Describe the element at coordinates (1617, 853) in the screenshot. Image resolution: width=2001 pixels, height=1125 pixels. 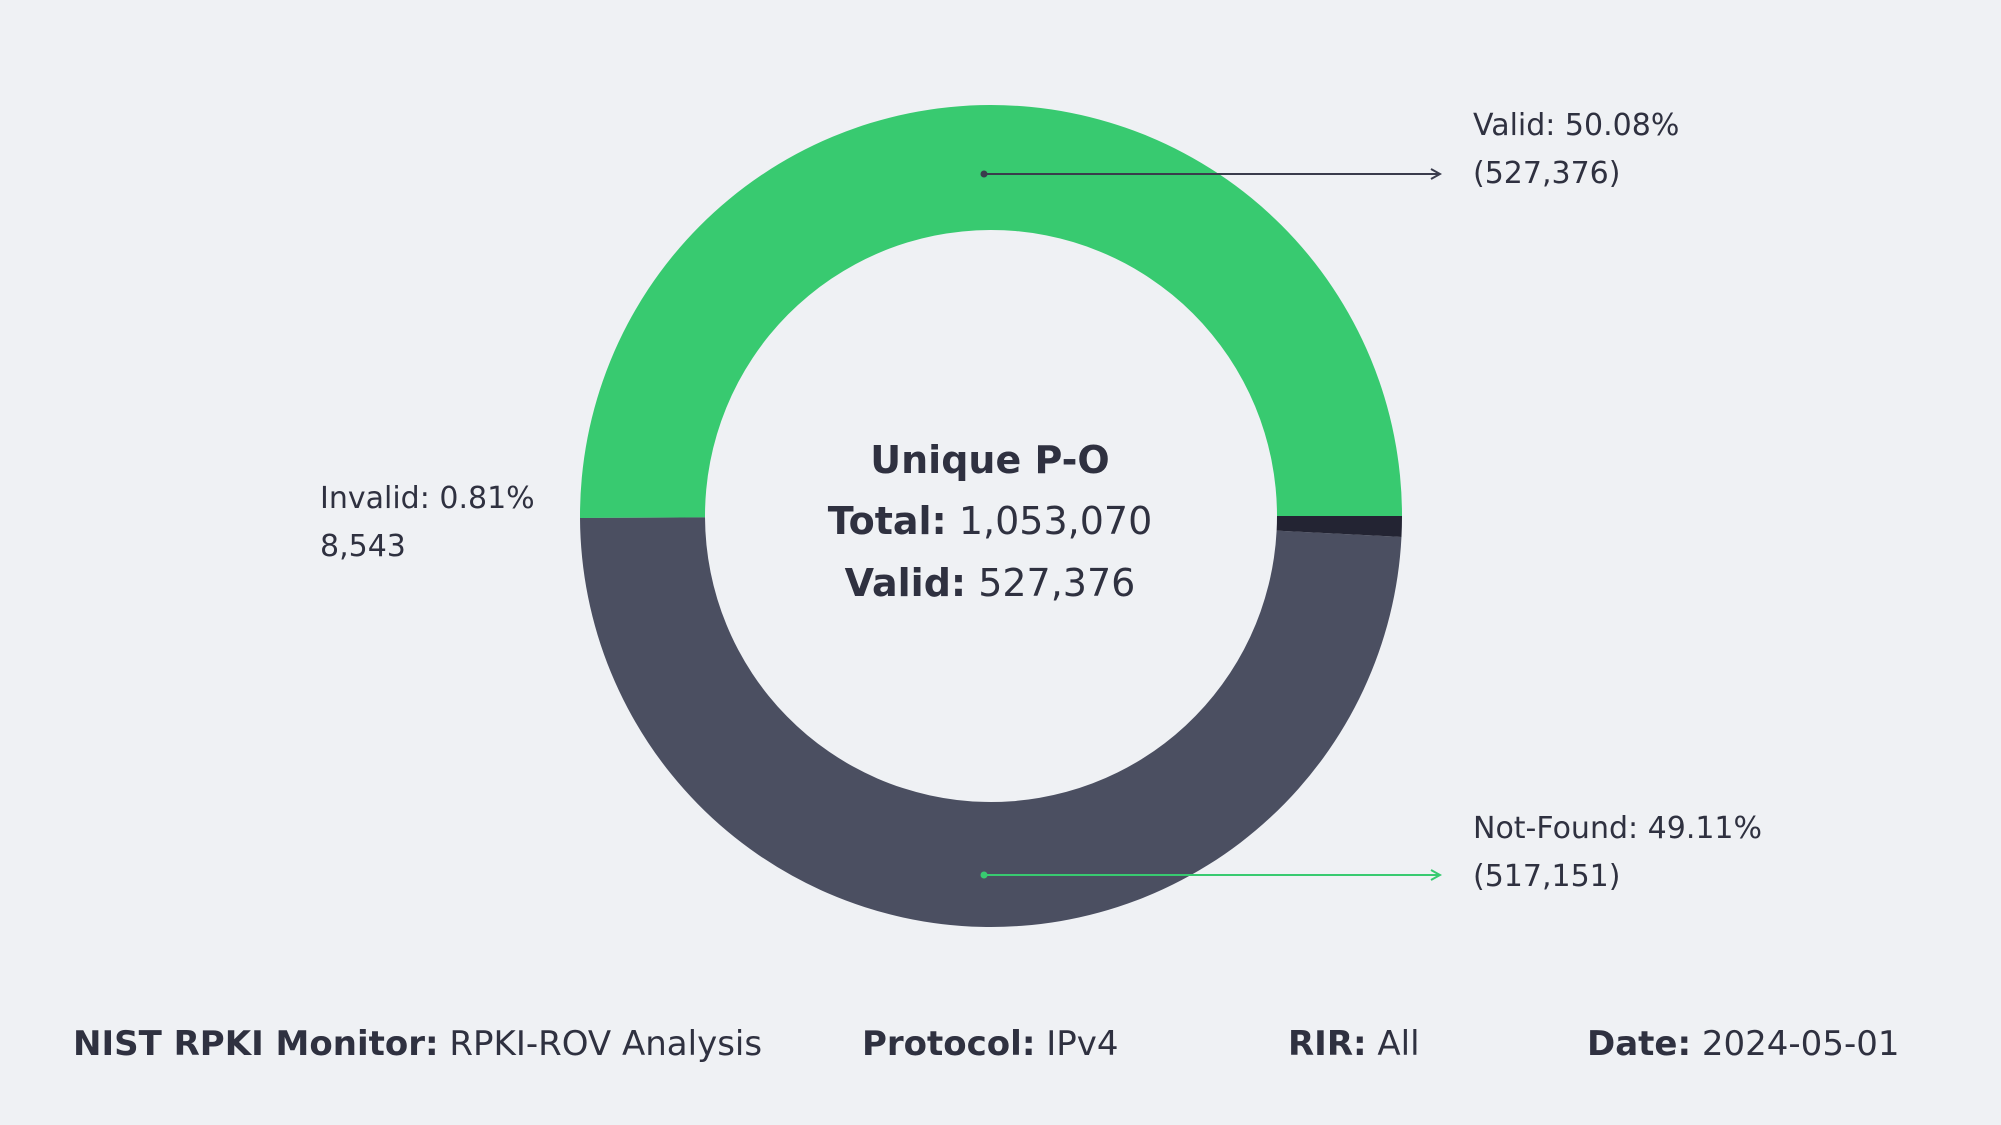
I see `not-found-callout: Not-Found: 49.11% (517,151)` at that location.